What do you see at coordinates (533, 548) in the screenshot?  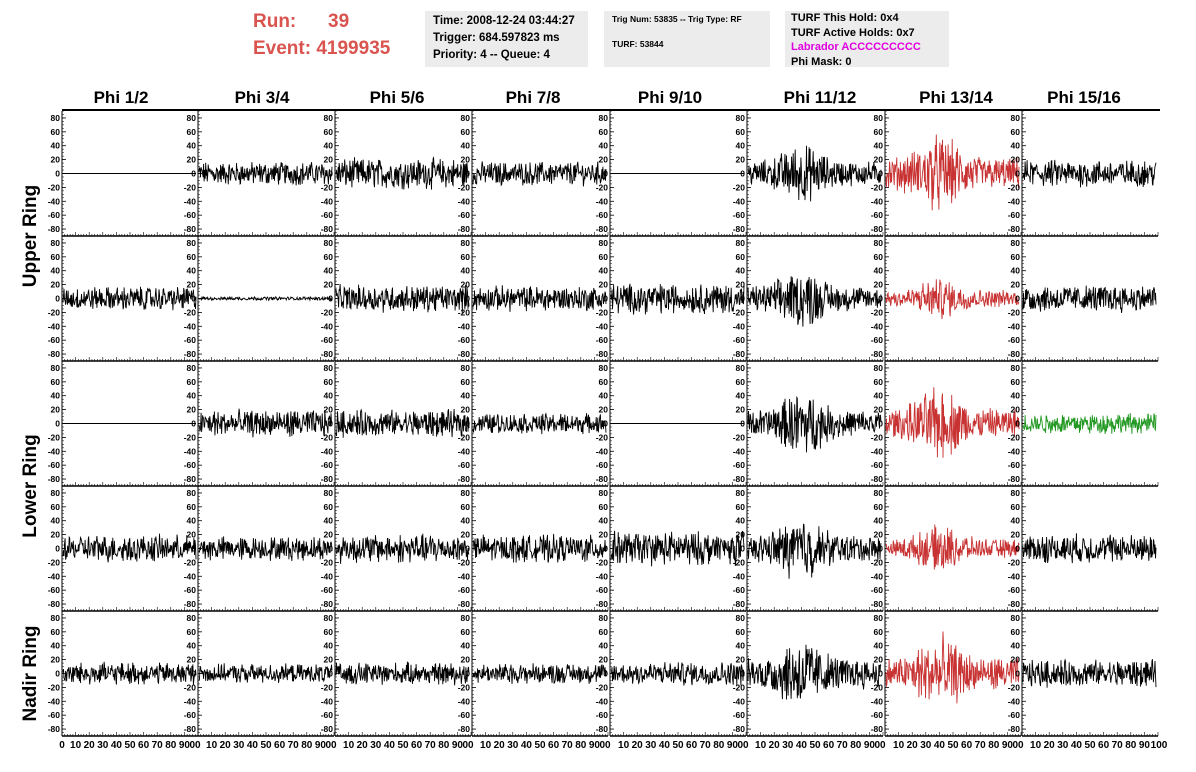 I see `waveform-panel-4-4: 80 60 40 20 0 -20 -40 -60 -80` at bounding box center [533, 548].